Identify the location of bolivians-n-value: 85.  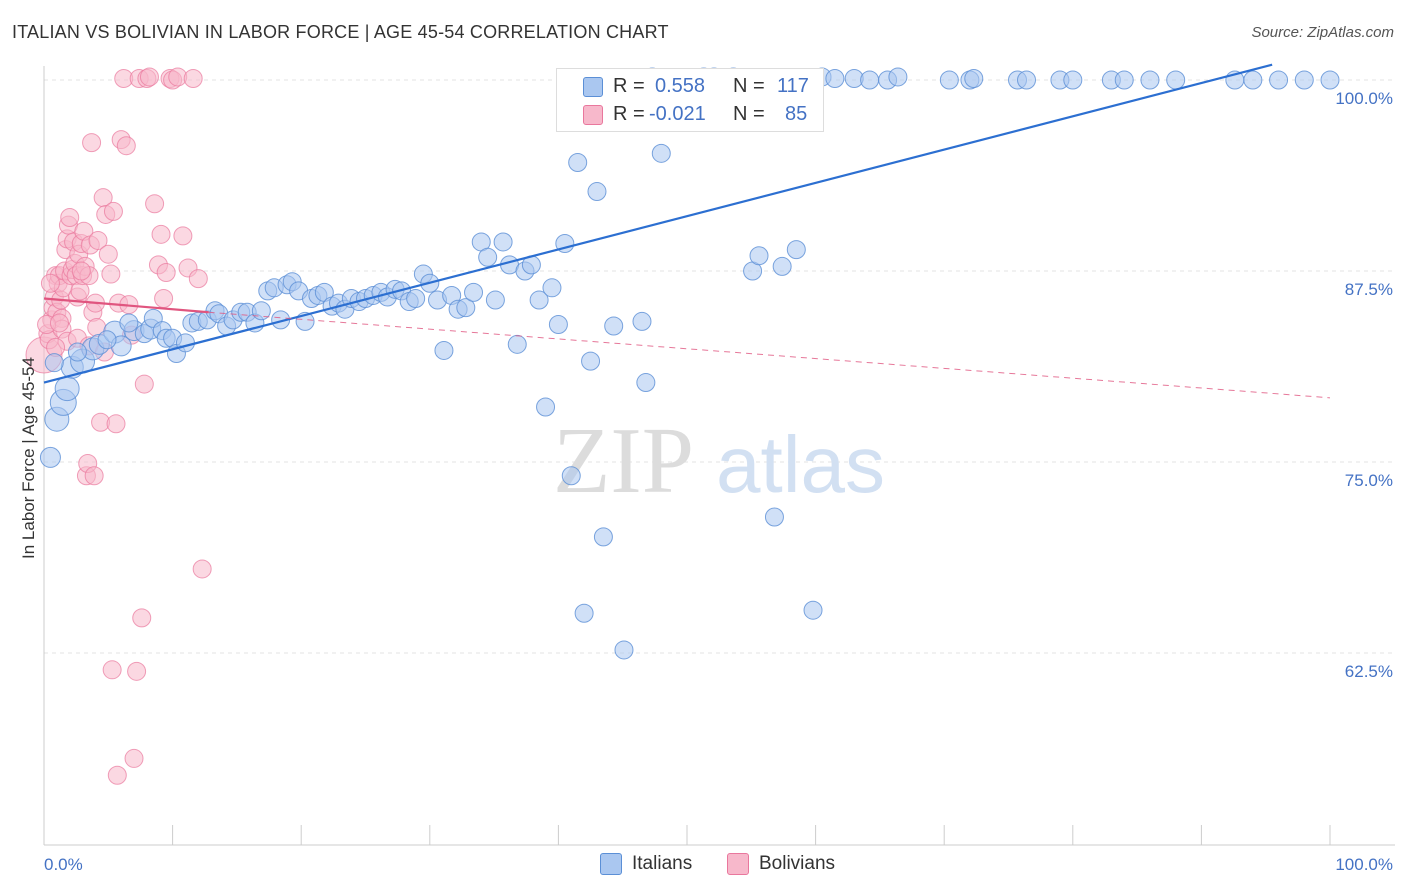
(796, 114).